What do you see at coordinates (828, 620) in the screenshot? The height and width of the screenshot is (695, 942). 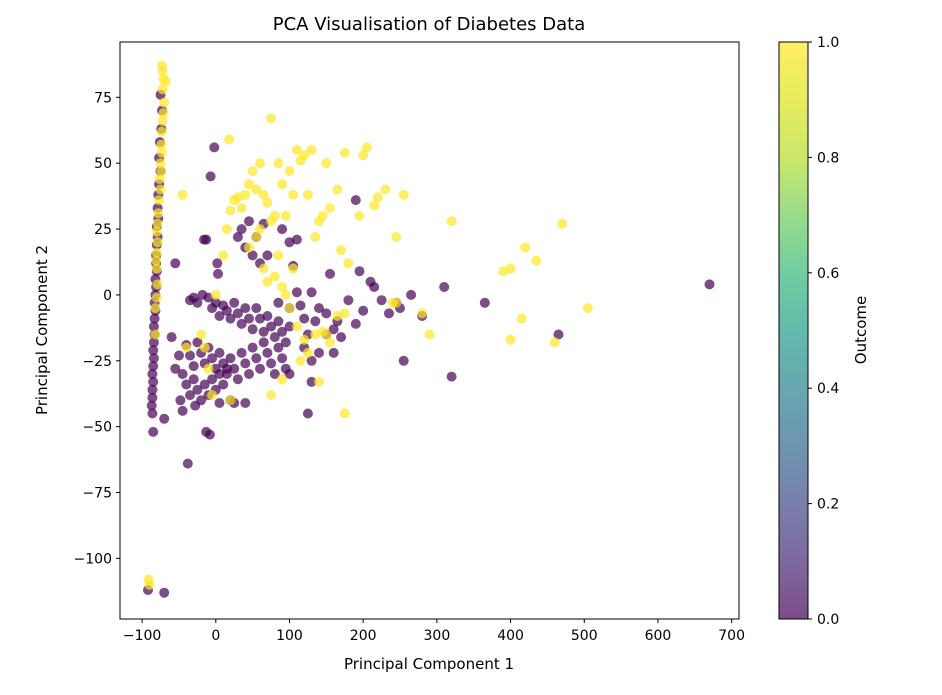 I see `colorbar-tick-label: 0.0` at bounding box center [828, 620].